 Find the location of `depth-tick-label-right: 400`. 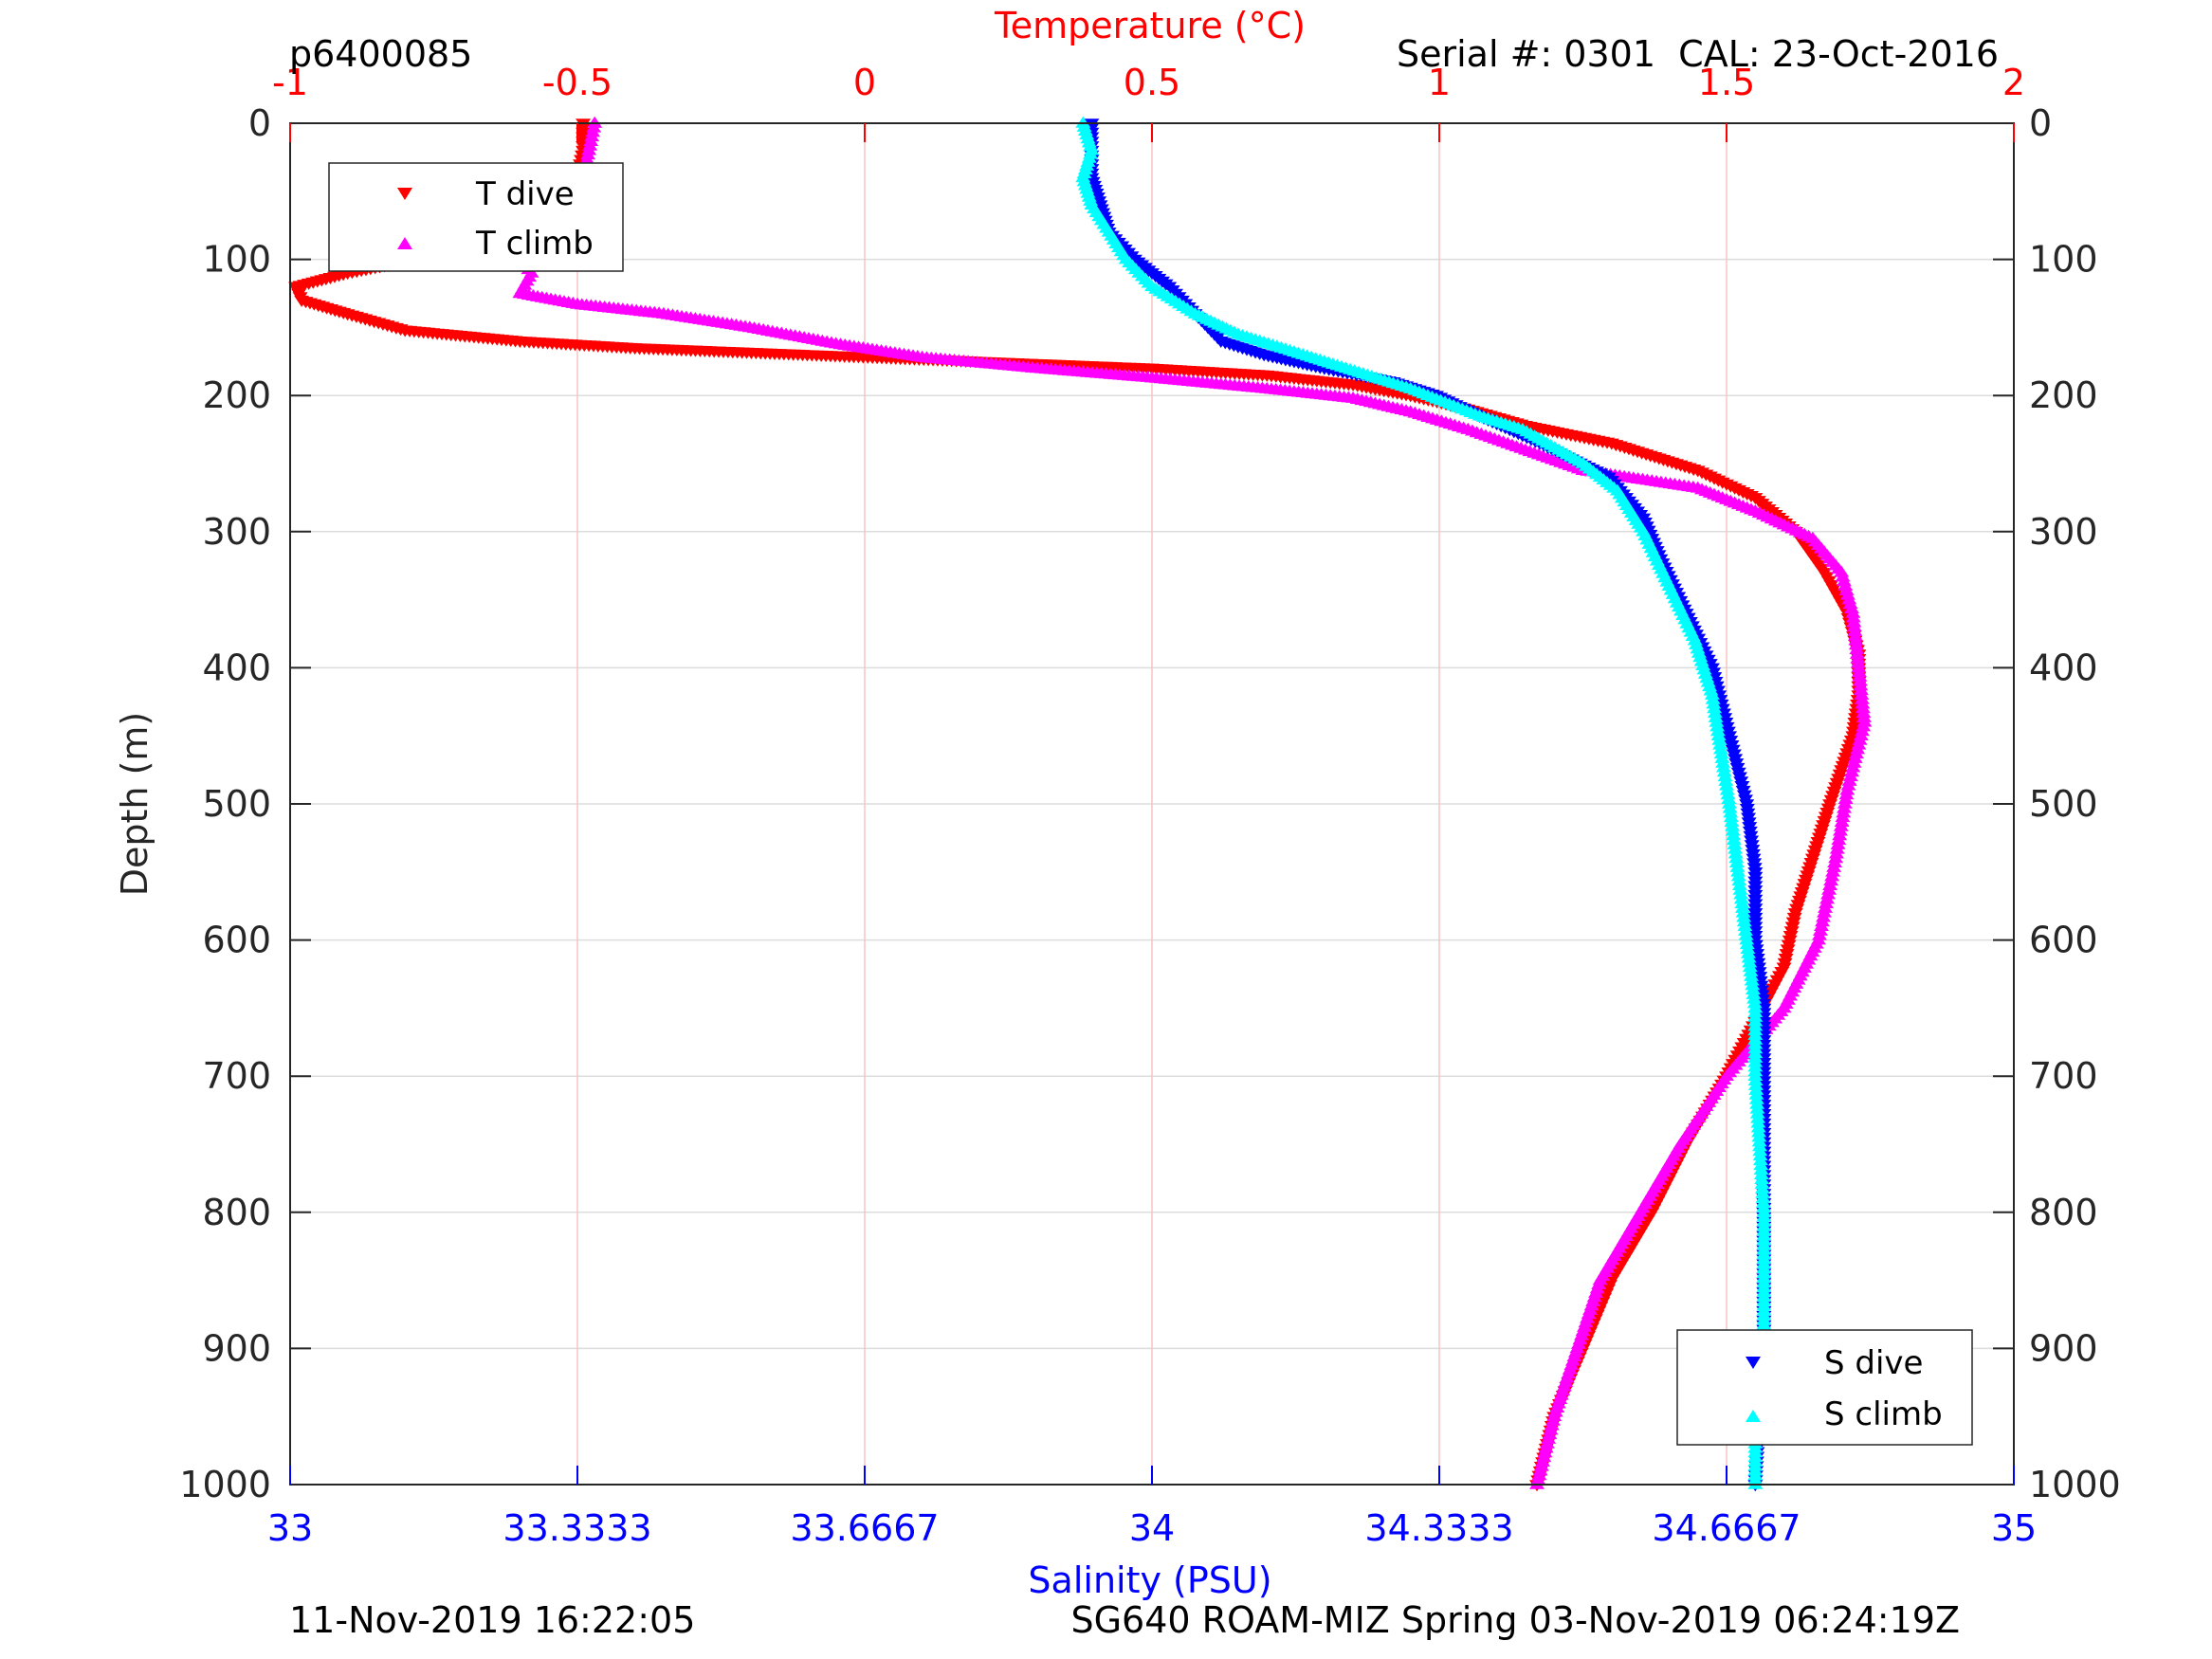

depth-tick-label-right: 400 is located at coordinates (2063, 667).